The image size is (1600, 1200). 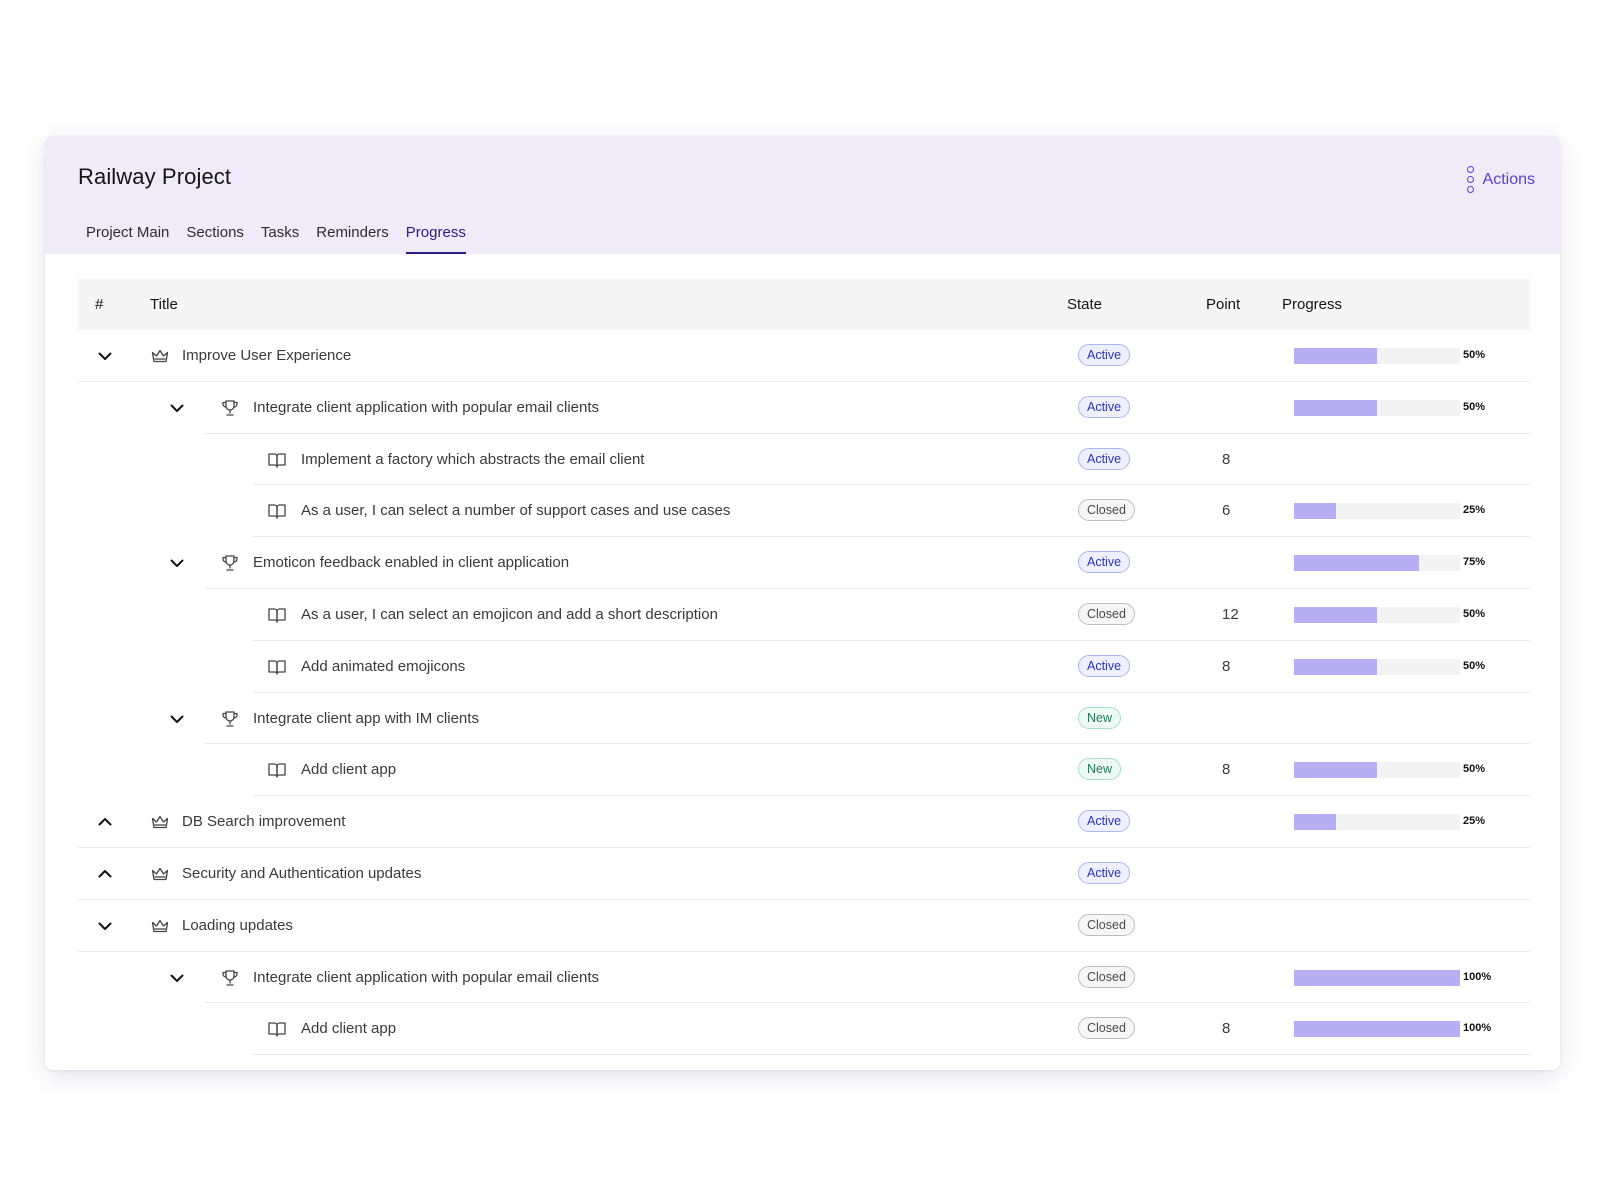 I want to click on more-vertical-icon, so click(x=1470, y=179).